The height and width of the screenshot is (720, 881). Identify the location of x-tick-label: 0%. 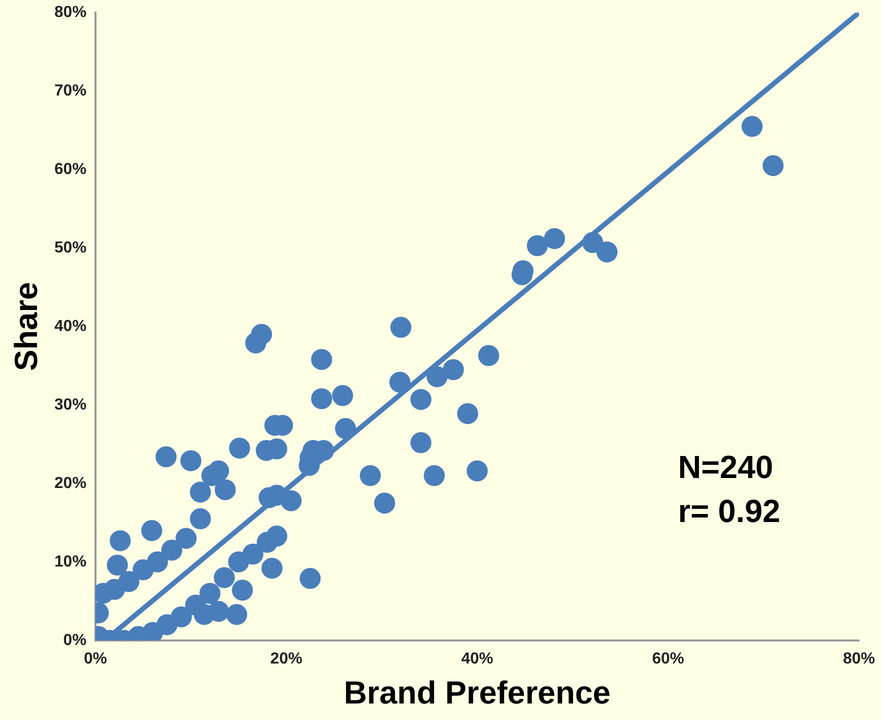
(95, 659).